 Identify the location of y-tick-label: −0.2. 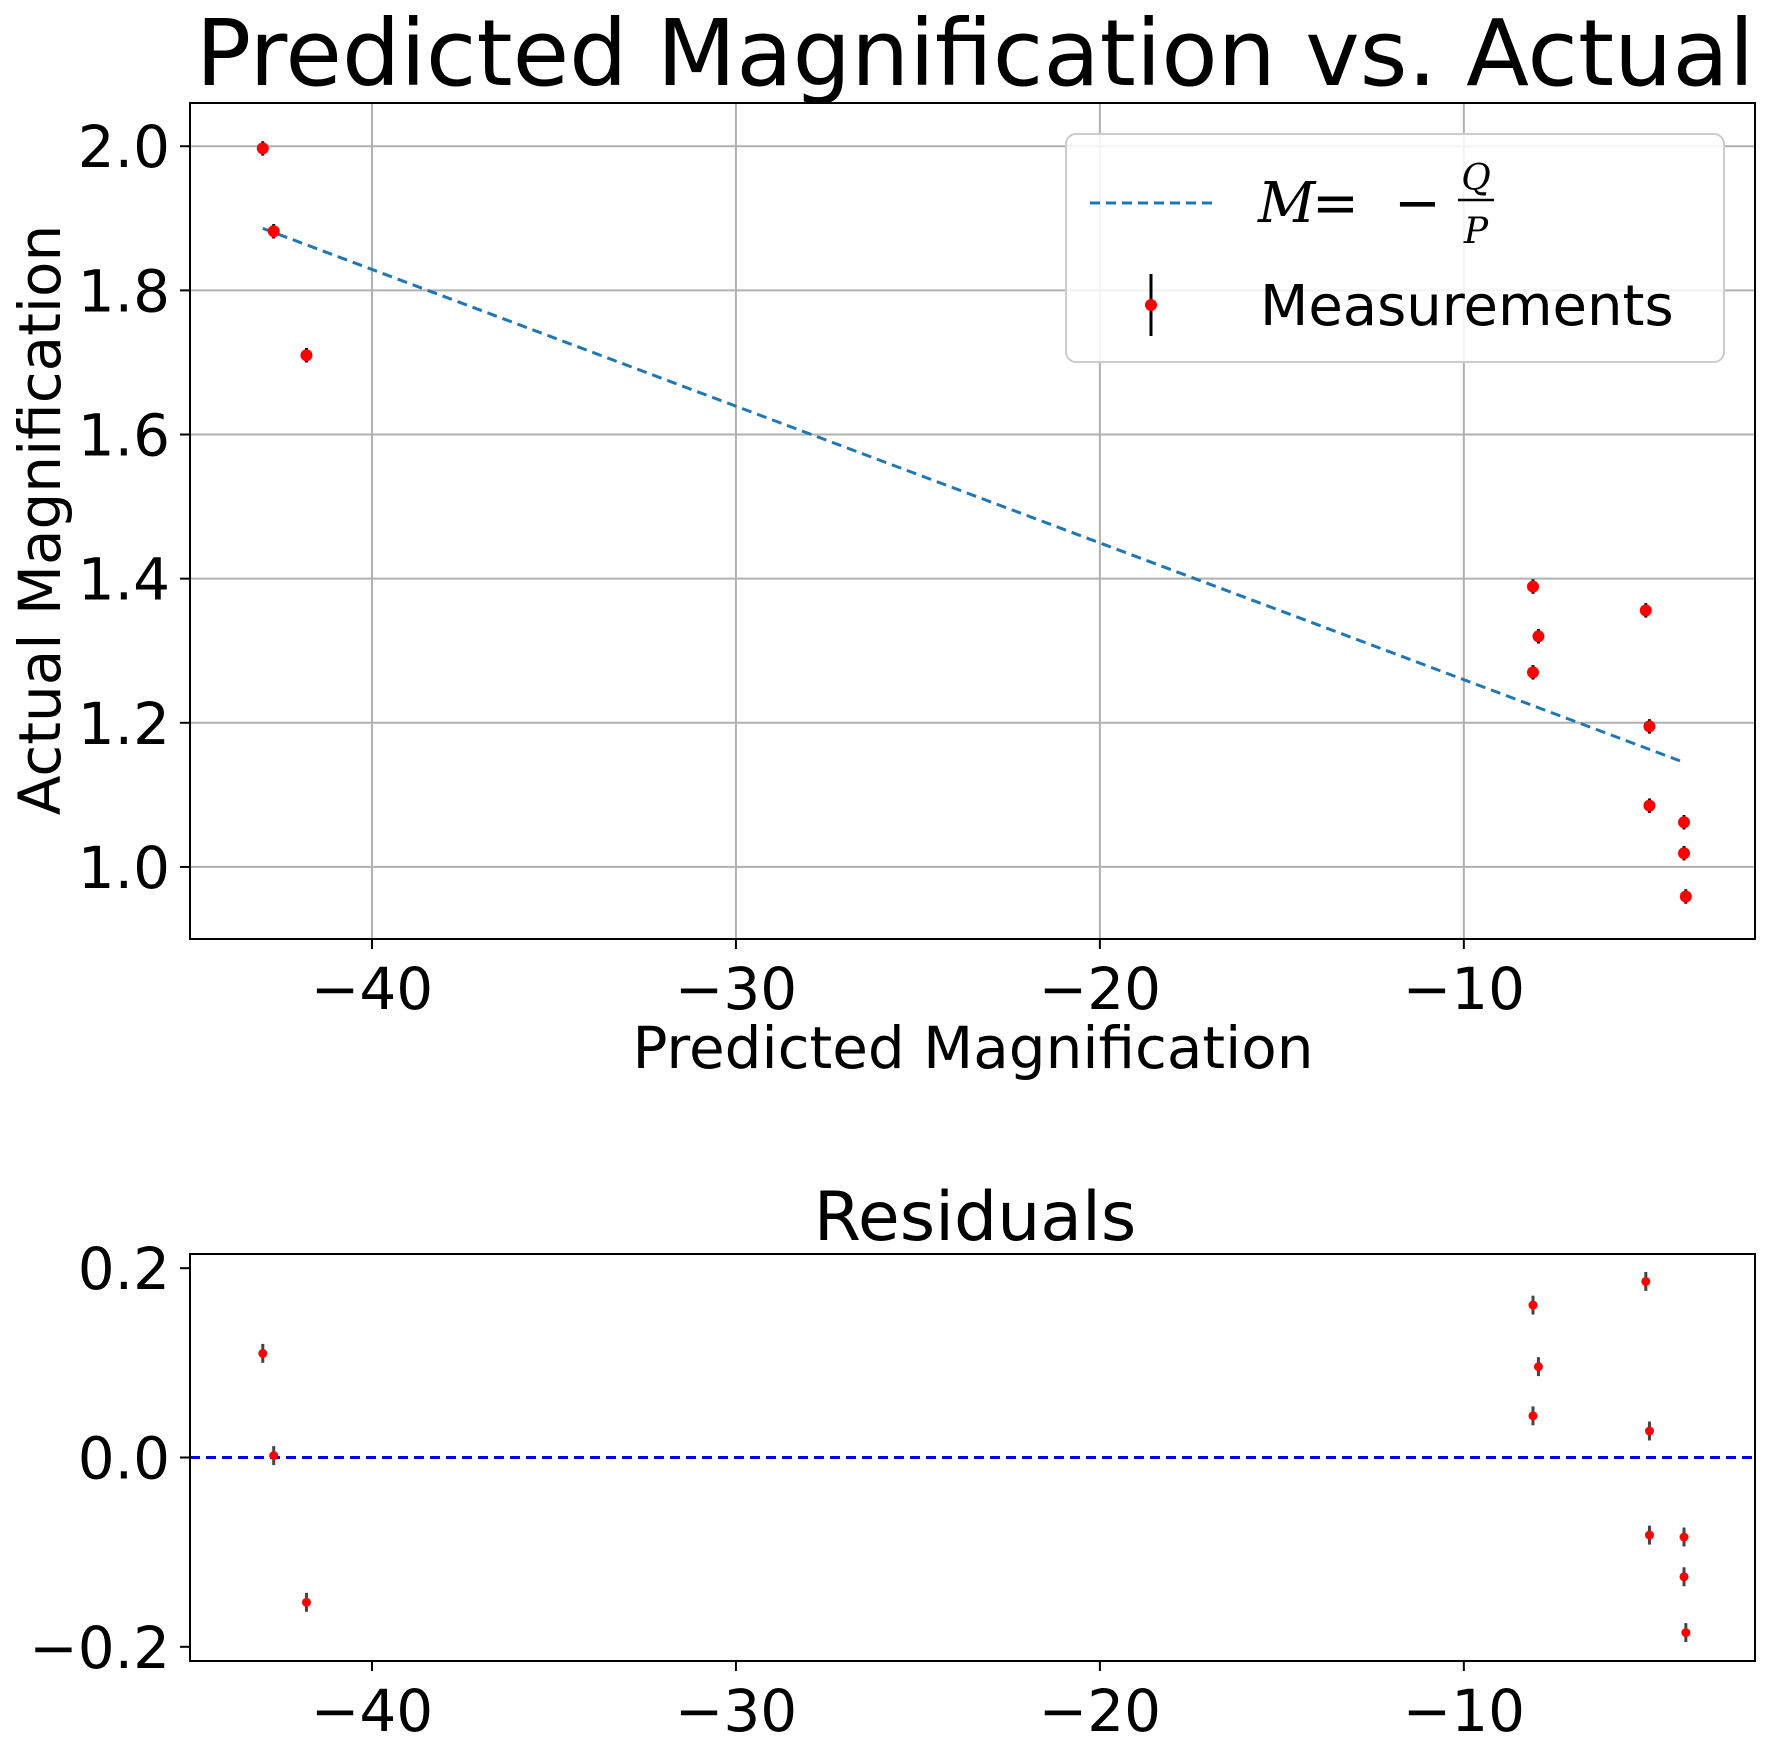
(99, 1648).